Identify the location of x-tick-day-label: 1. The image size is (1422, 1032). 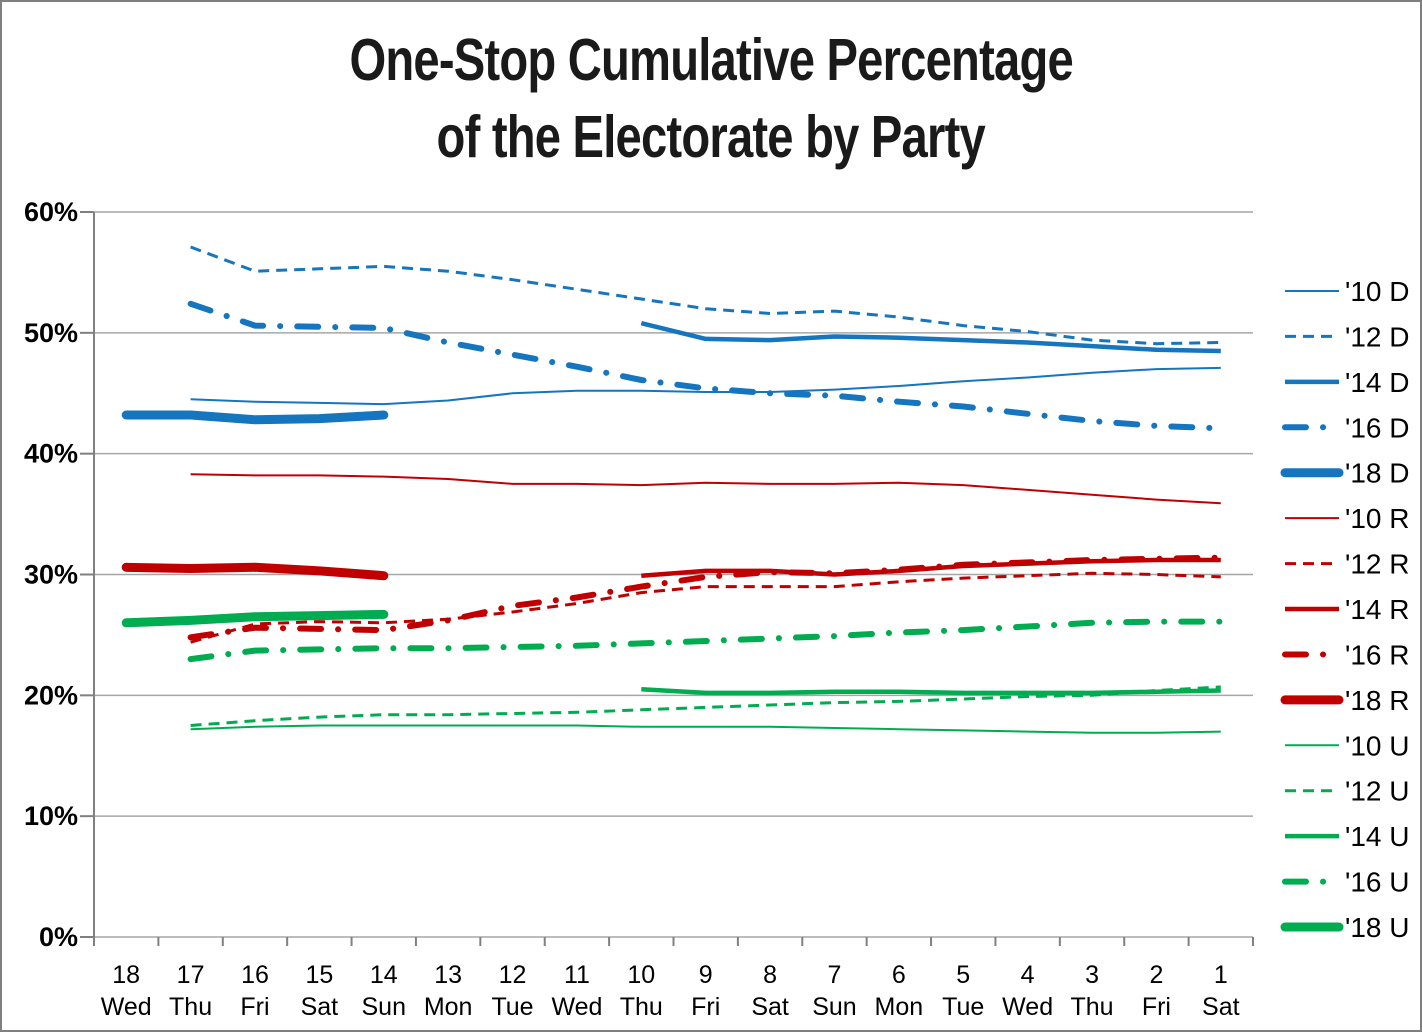
(1221, 975).